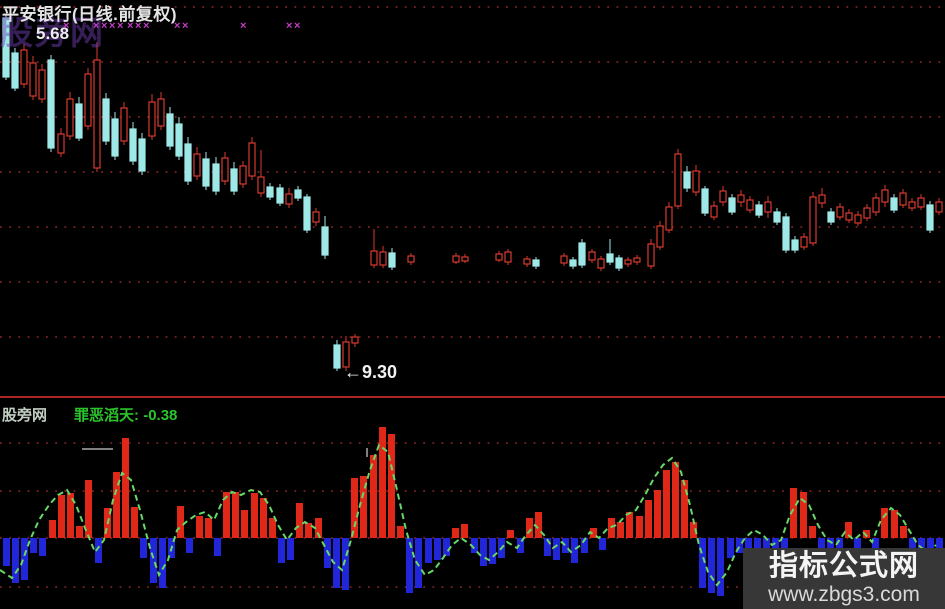 This screenshot has width=945, height=609. Describe the element at coordinates (90, 14) in the screenshot. I see `chart-title: 平安银行(日线.前复权)` at that location.